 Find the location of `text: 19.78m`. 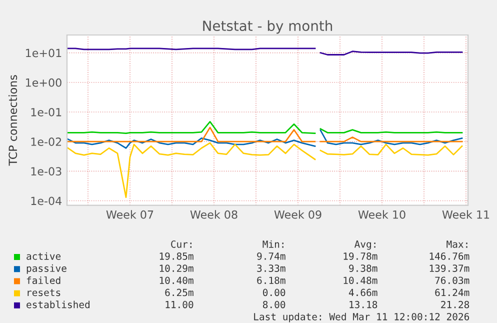

text: 19.78m is located at coordinates (361, 256).